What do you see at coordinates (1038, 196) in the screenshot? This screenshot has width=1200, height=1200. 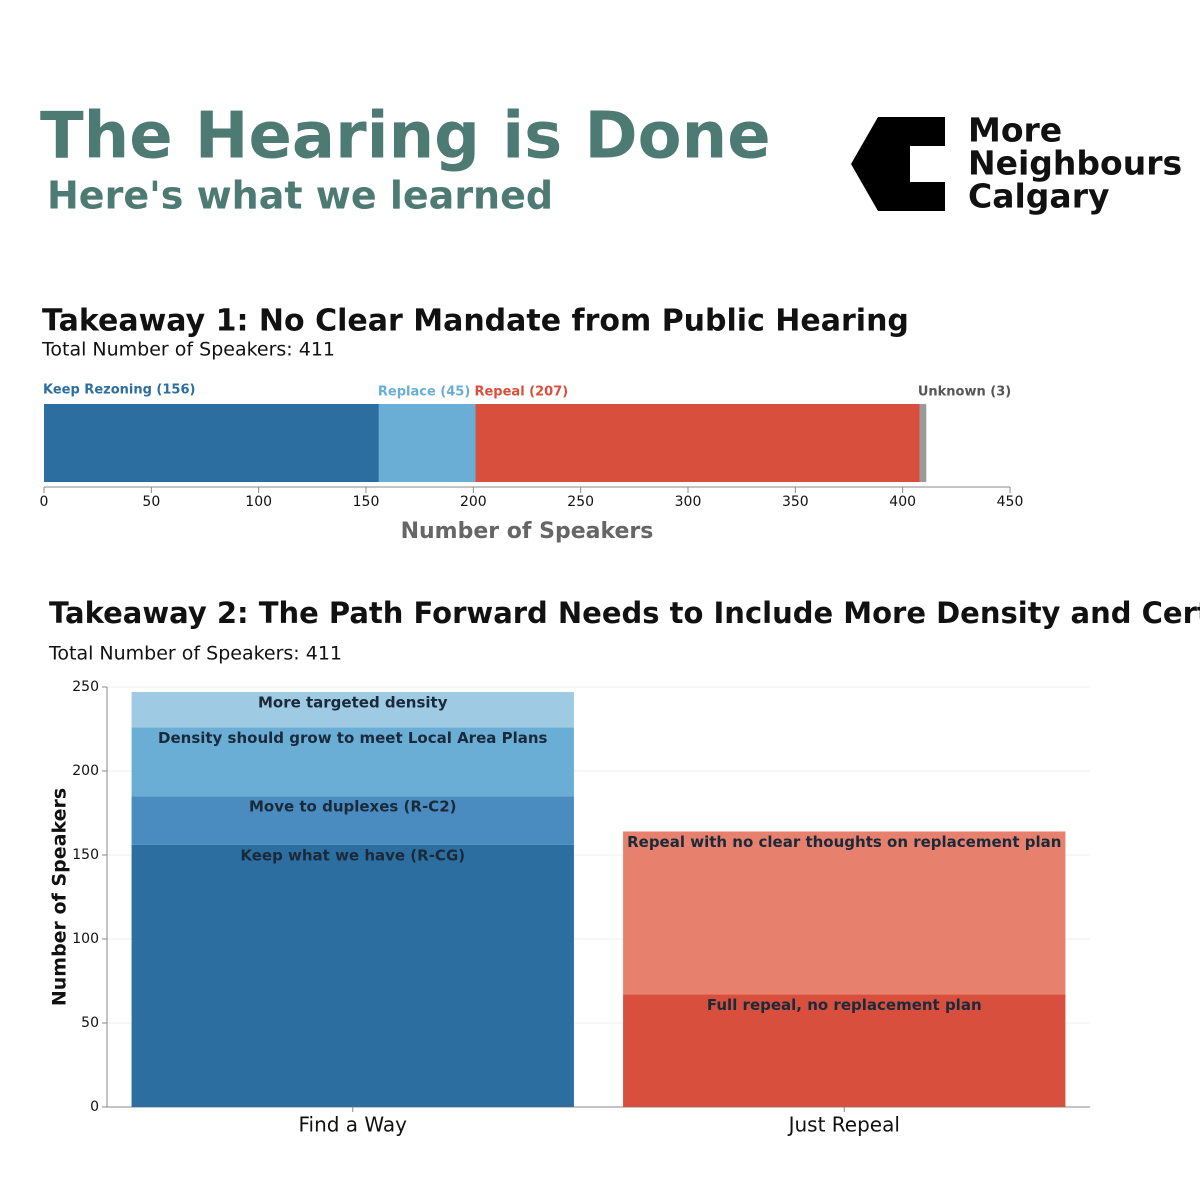 I see `logo-text: Calgary` at bounding box center [1038, 196].